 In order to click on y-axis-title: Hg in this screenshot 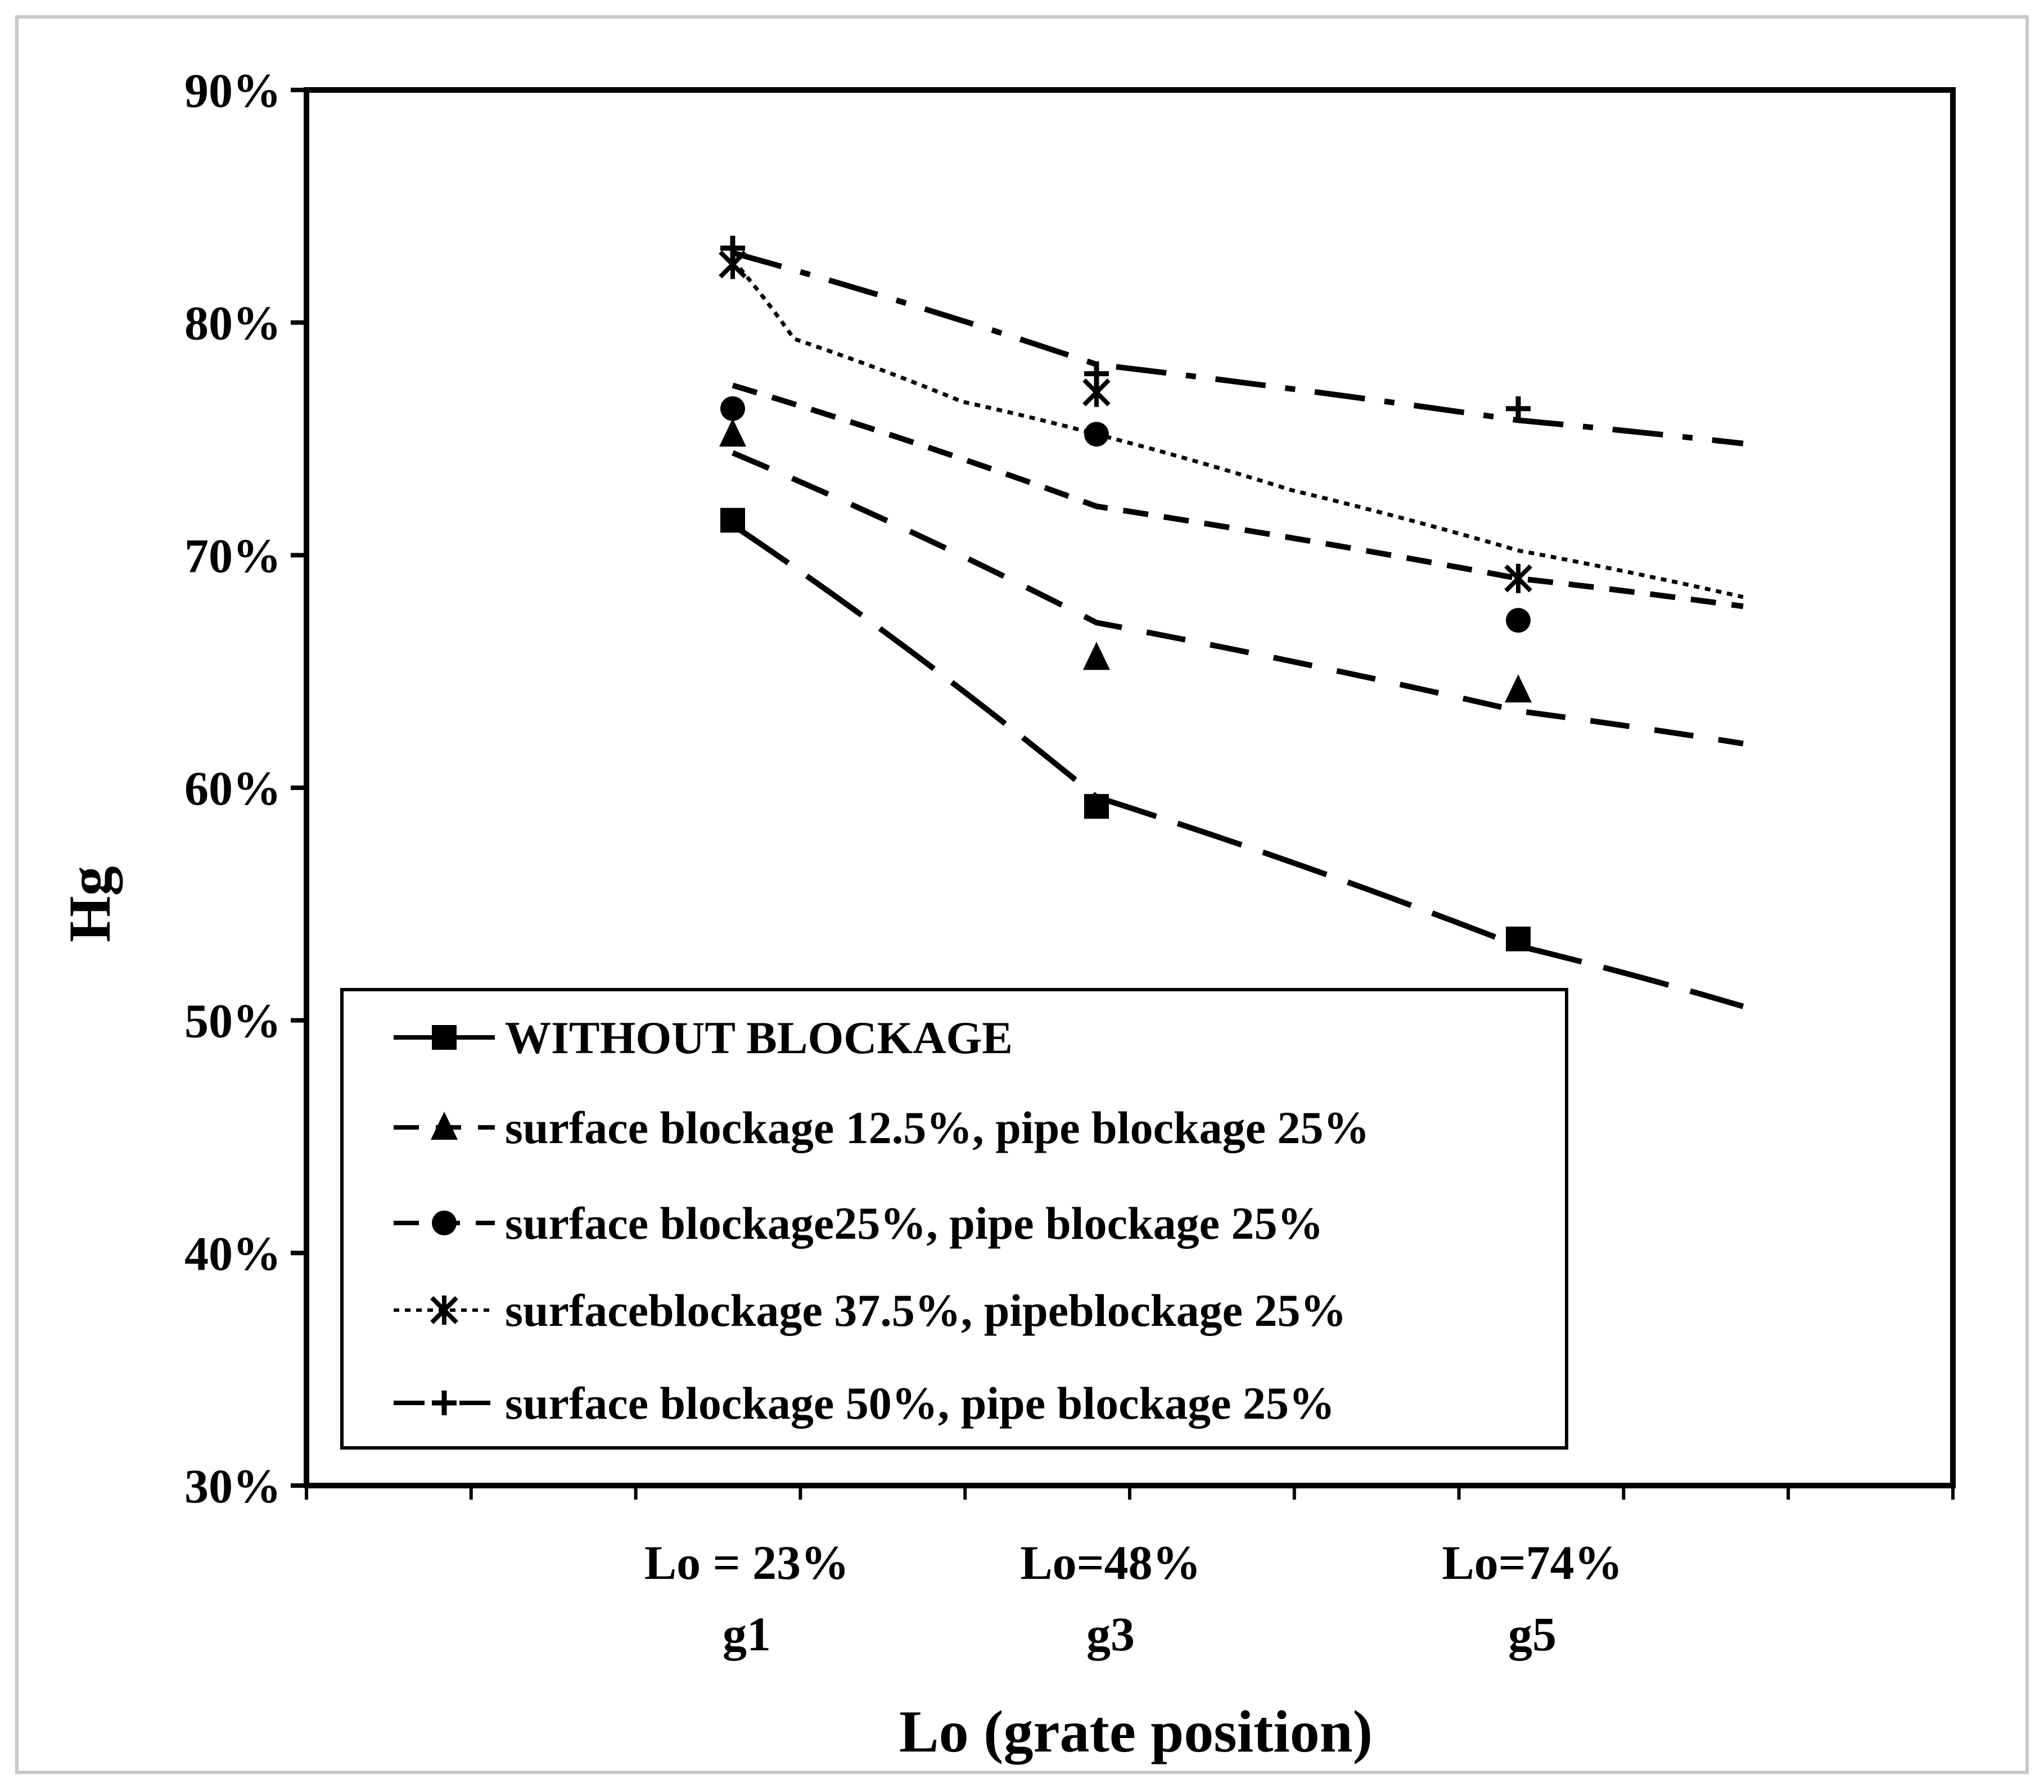, I will do `click(90, 904)`.